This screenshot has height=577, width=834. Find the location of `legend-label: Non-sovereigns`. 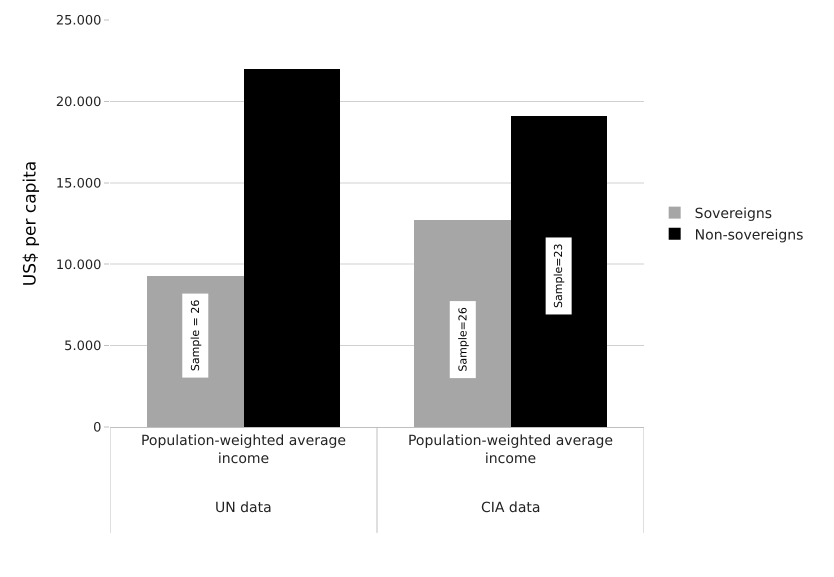

legend-label: Non-sovereigns is located at coordinates (749, 235).